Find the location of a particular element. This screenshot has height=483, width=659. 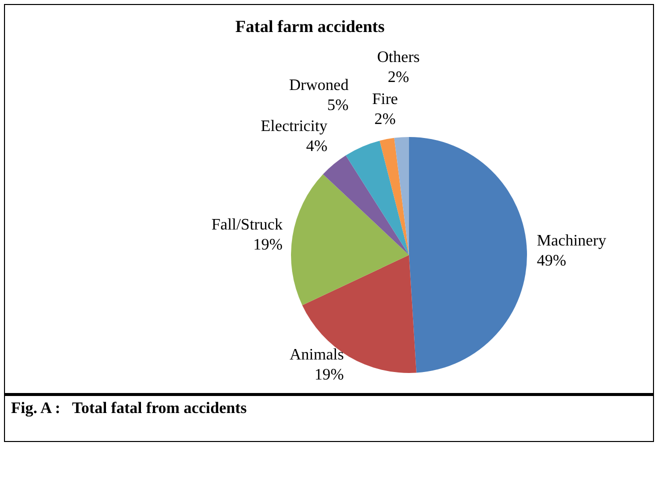

slice-label: Electricity is located at coordinates (294, 126).